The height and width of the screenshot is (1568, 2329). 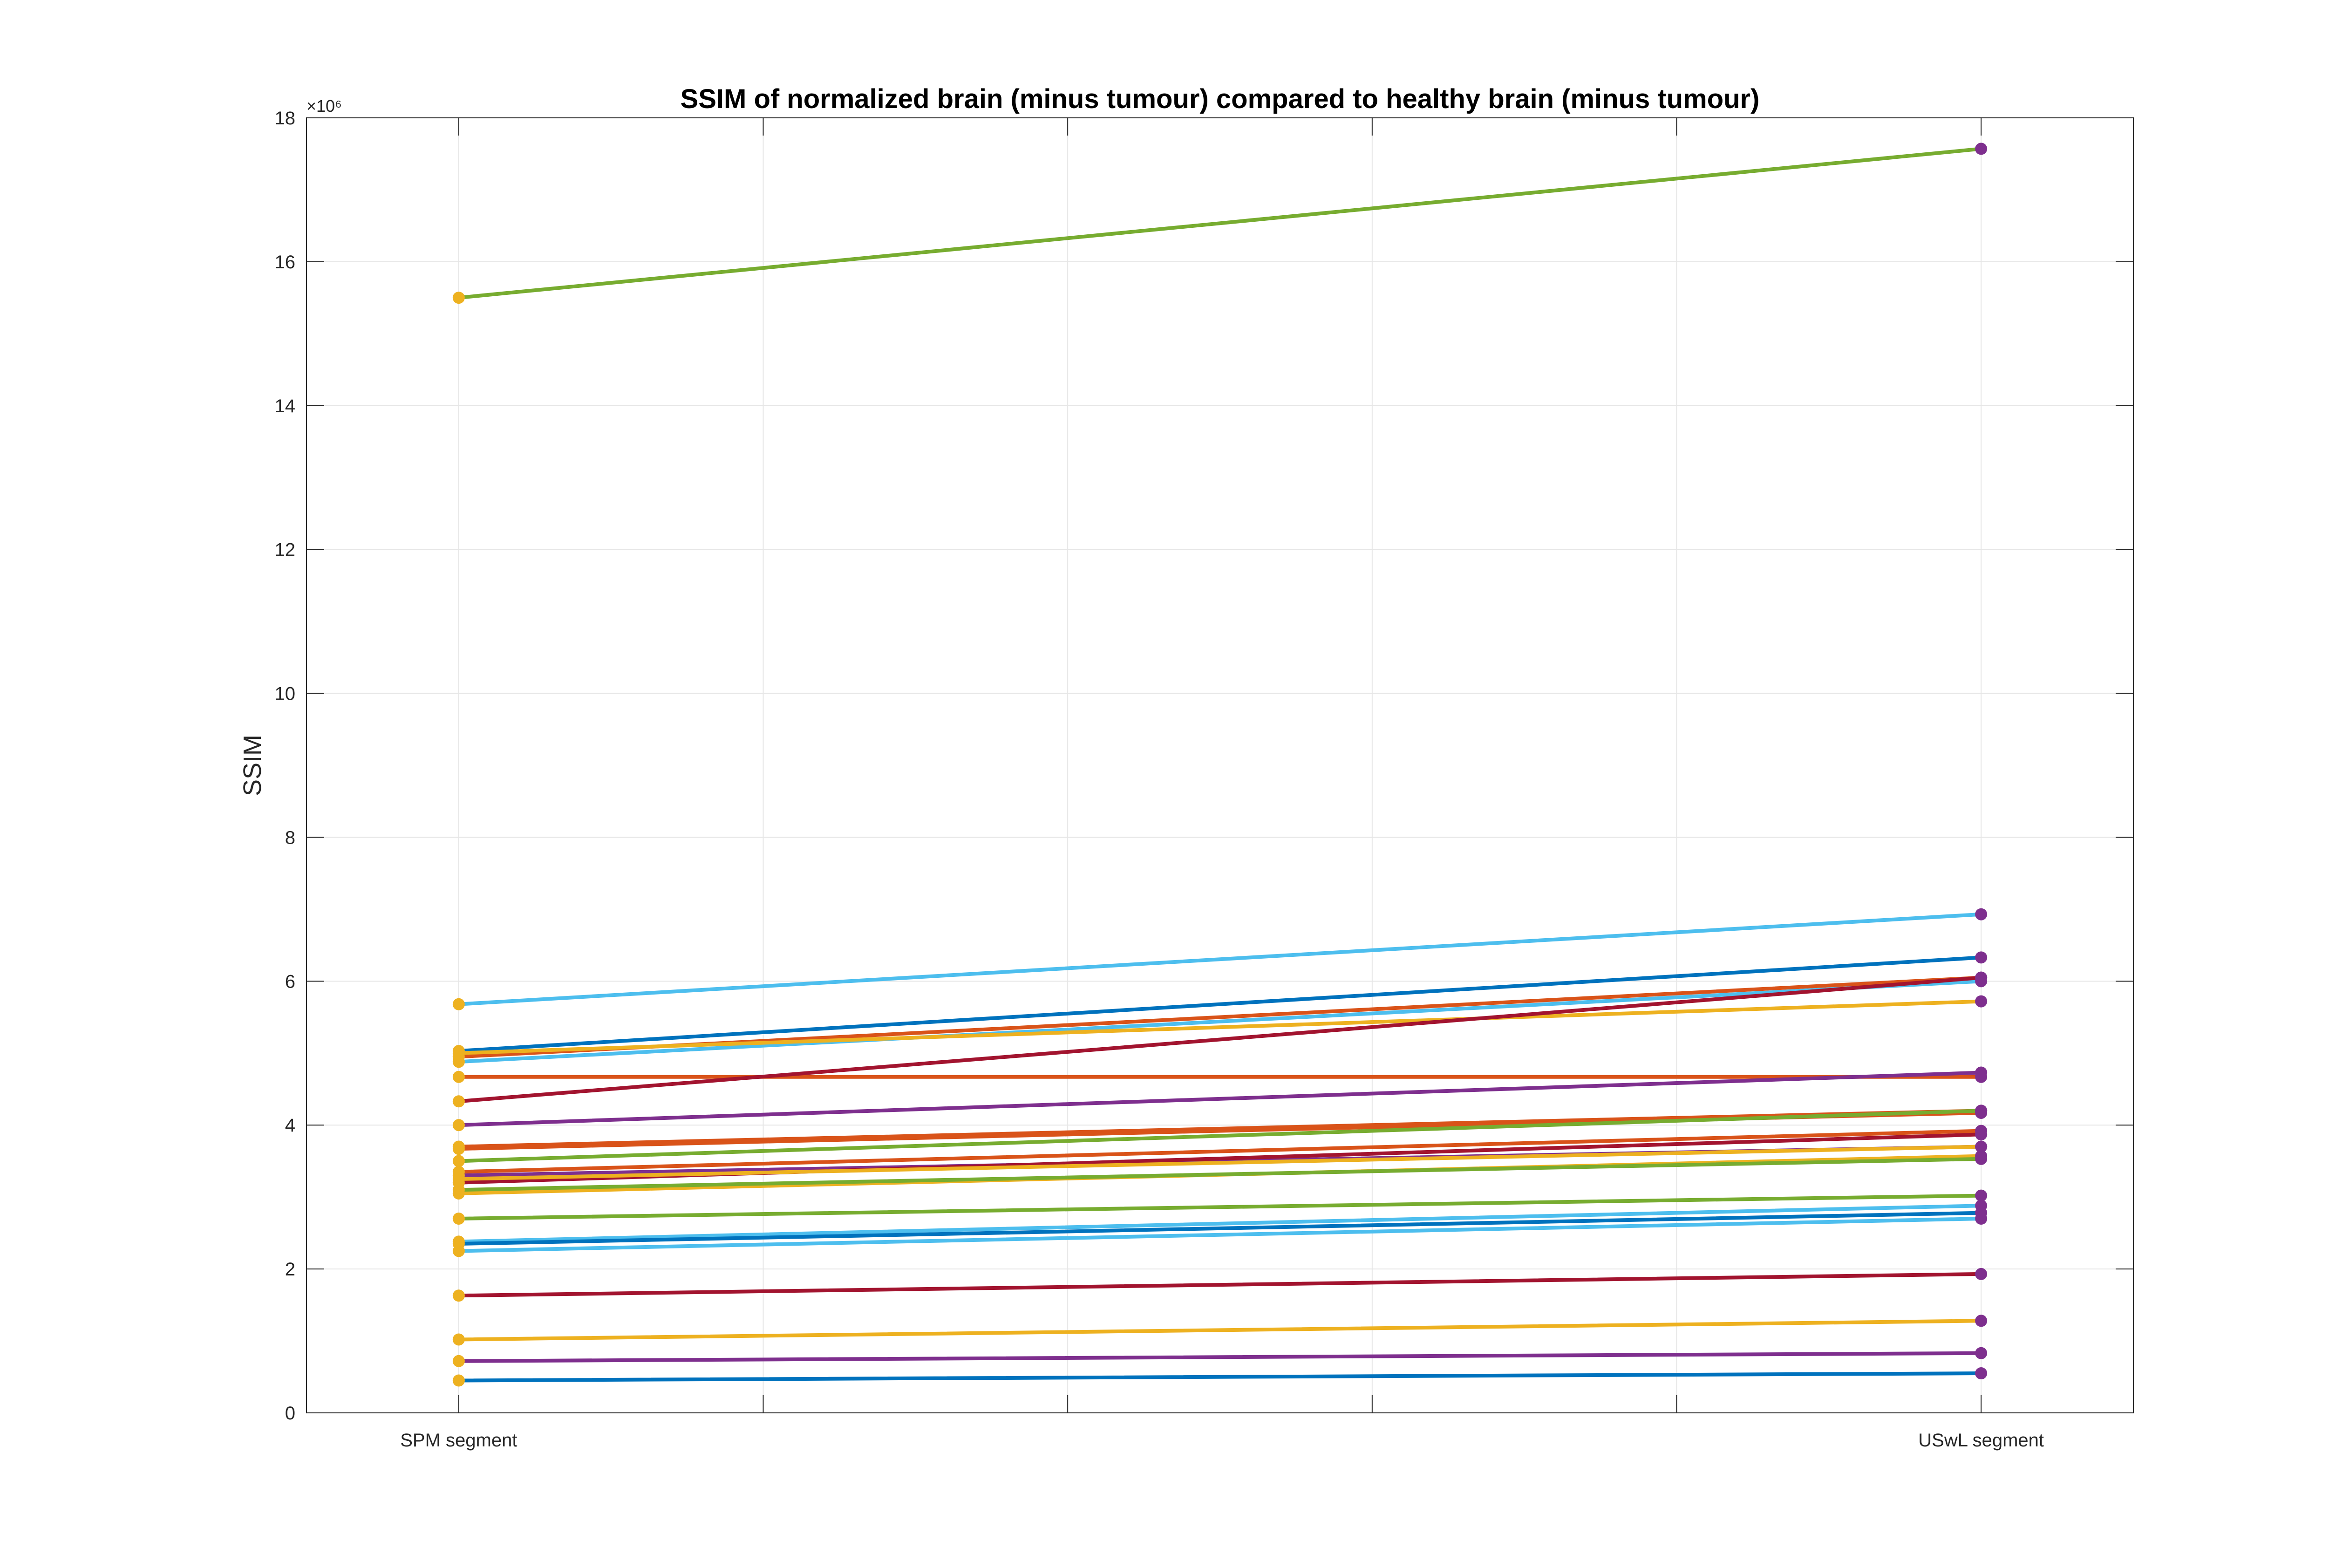 What do you see at coordinates (290, 1269) in the screenshot?
I see `y-tick-label: 2` at bounding box center [290, 1269].